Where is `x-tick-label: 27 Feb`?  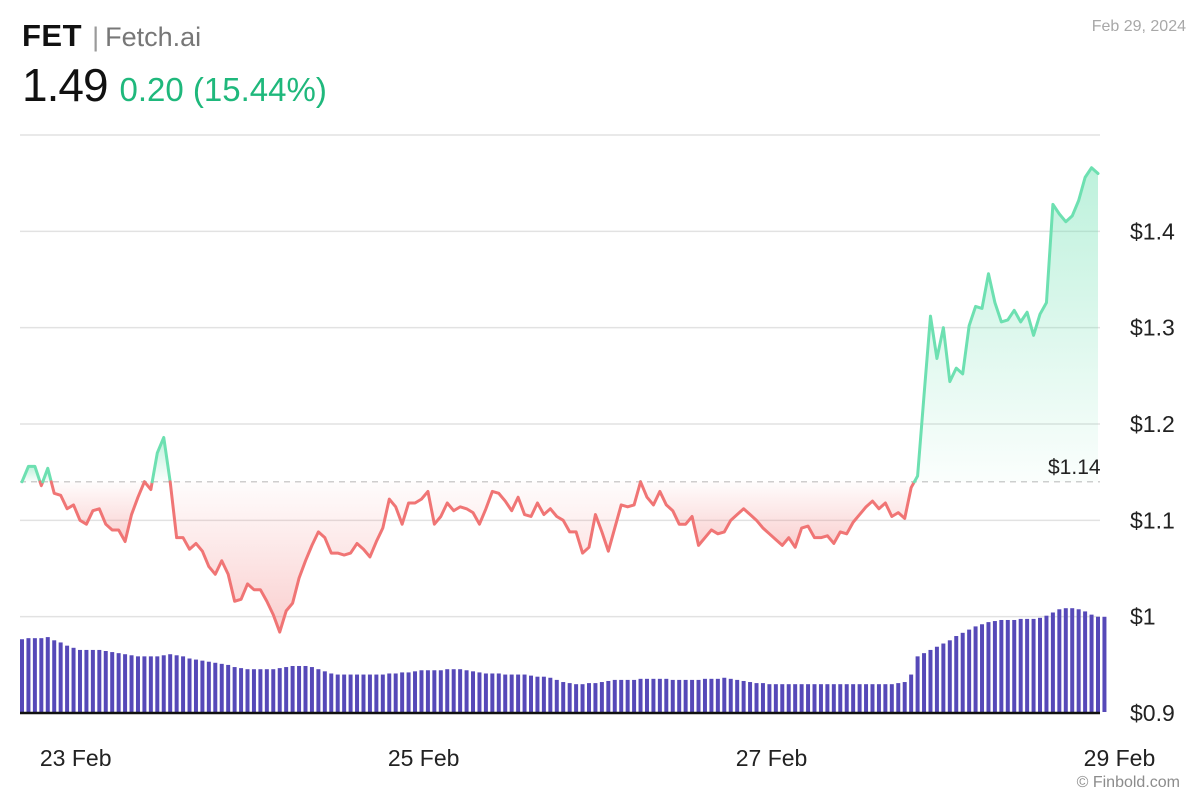 x-tick-label: 27 Feb is located at coordinates (772, 758).